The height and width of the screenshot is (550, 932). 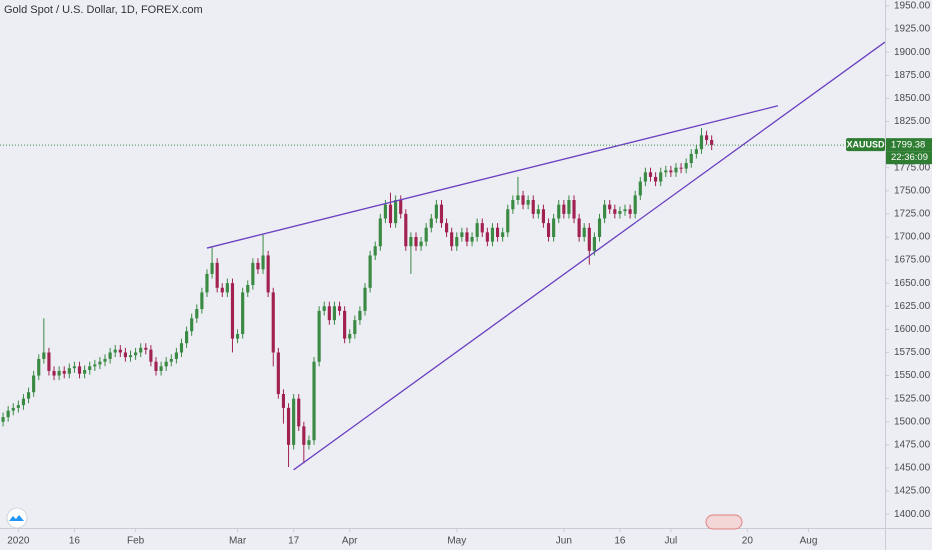 What do you see at coordinates (912, 283) in the screenshot?
I see `y-tick-label: 1650.00` at bounding box center [912, 283].